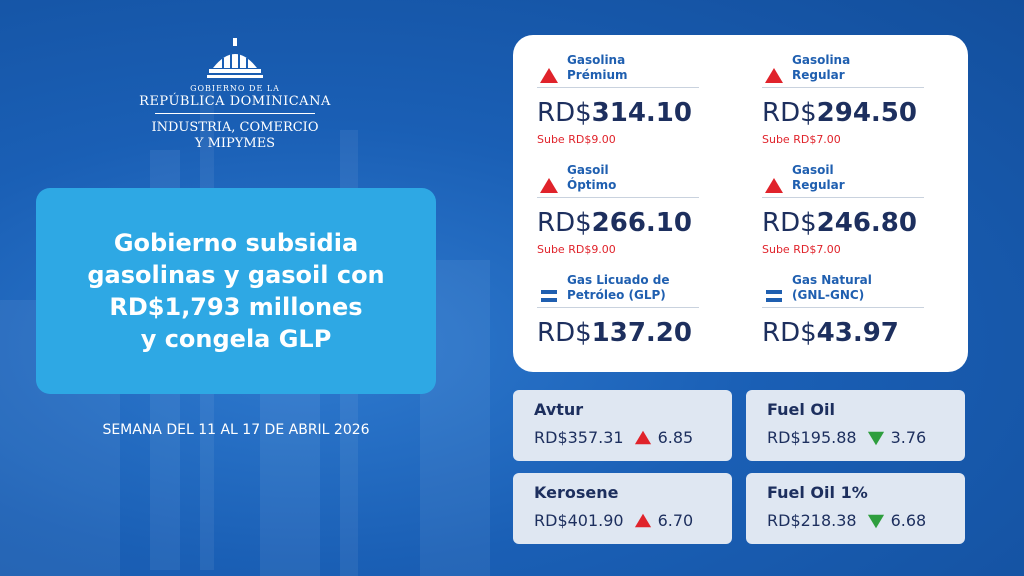 This screenshot has width=1024, height=576. I want to click on logo-dome, so click(235, 58).